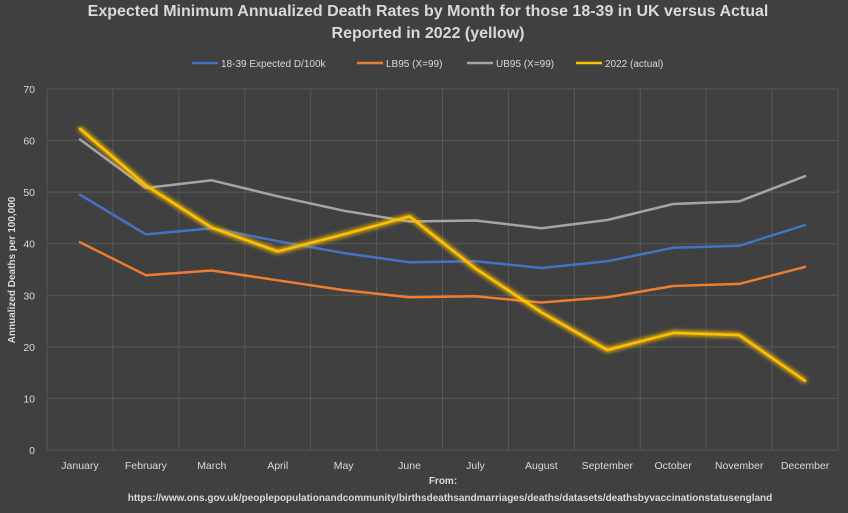 Image resolution: width=848 pixels, height=513 pixels. What do you see at coordinates (146, 466) in the screenshot?
I see `x-tick-label: February` at bounding box center [146, 466].